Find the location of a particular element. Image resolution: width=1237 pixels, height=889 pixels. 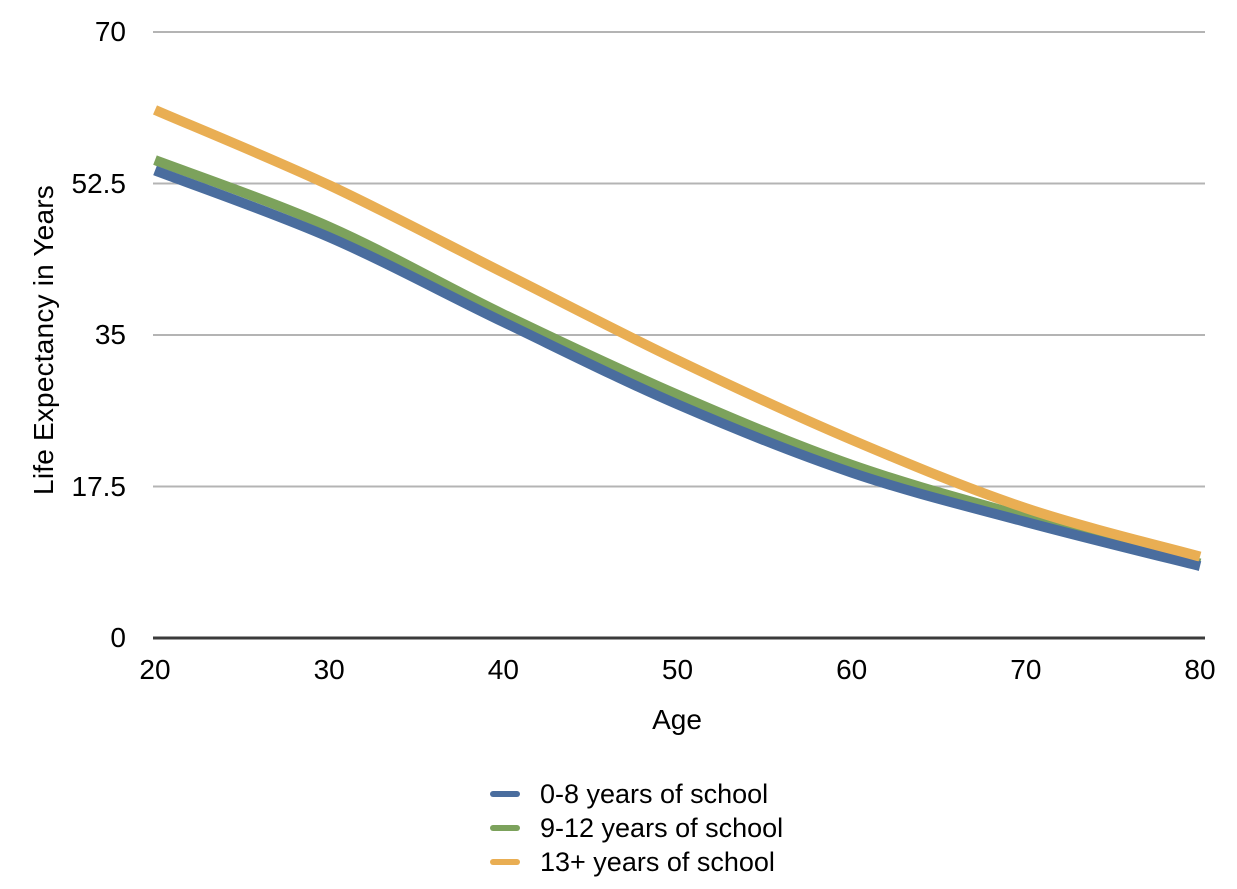

x-tick-70: 70 is located at coordinates (1026, 669).